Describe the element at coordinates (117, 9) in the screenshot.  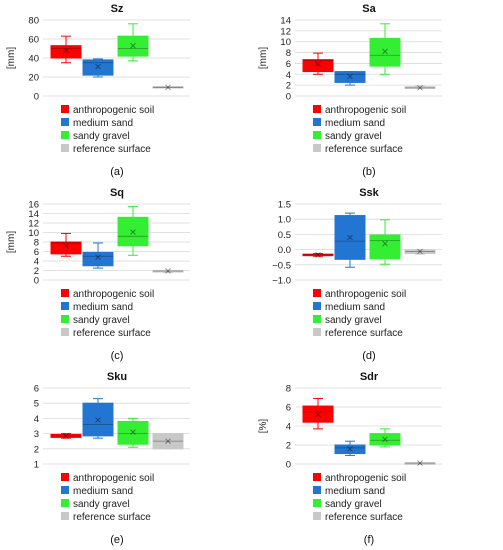
I see `chart-title: Sz` at that location.